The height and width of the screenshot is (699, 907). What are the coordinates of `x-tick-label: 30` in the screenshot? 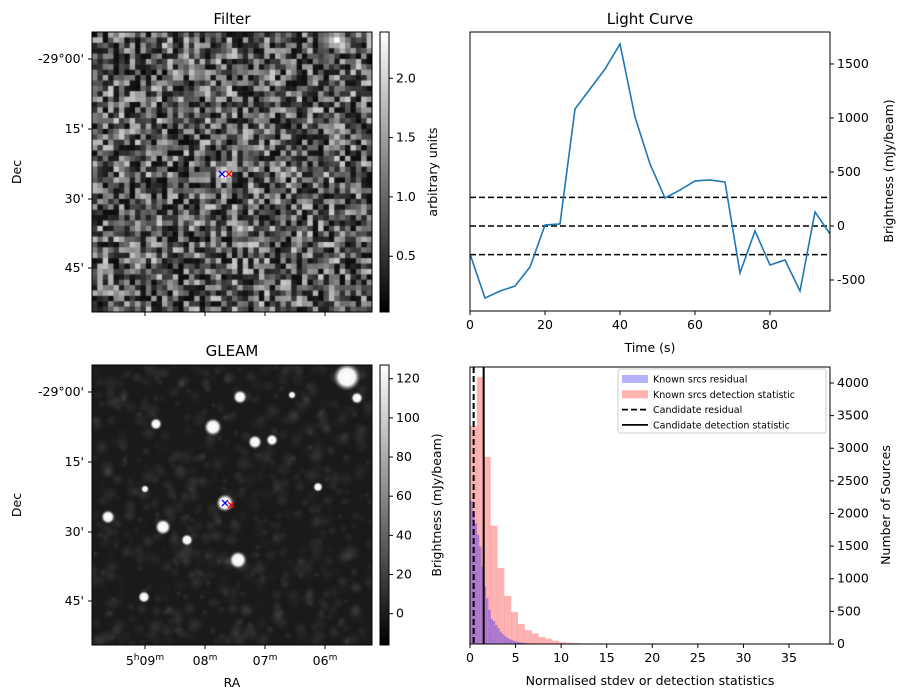 It's located at (743, 657).